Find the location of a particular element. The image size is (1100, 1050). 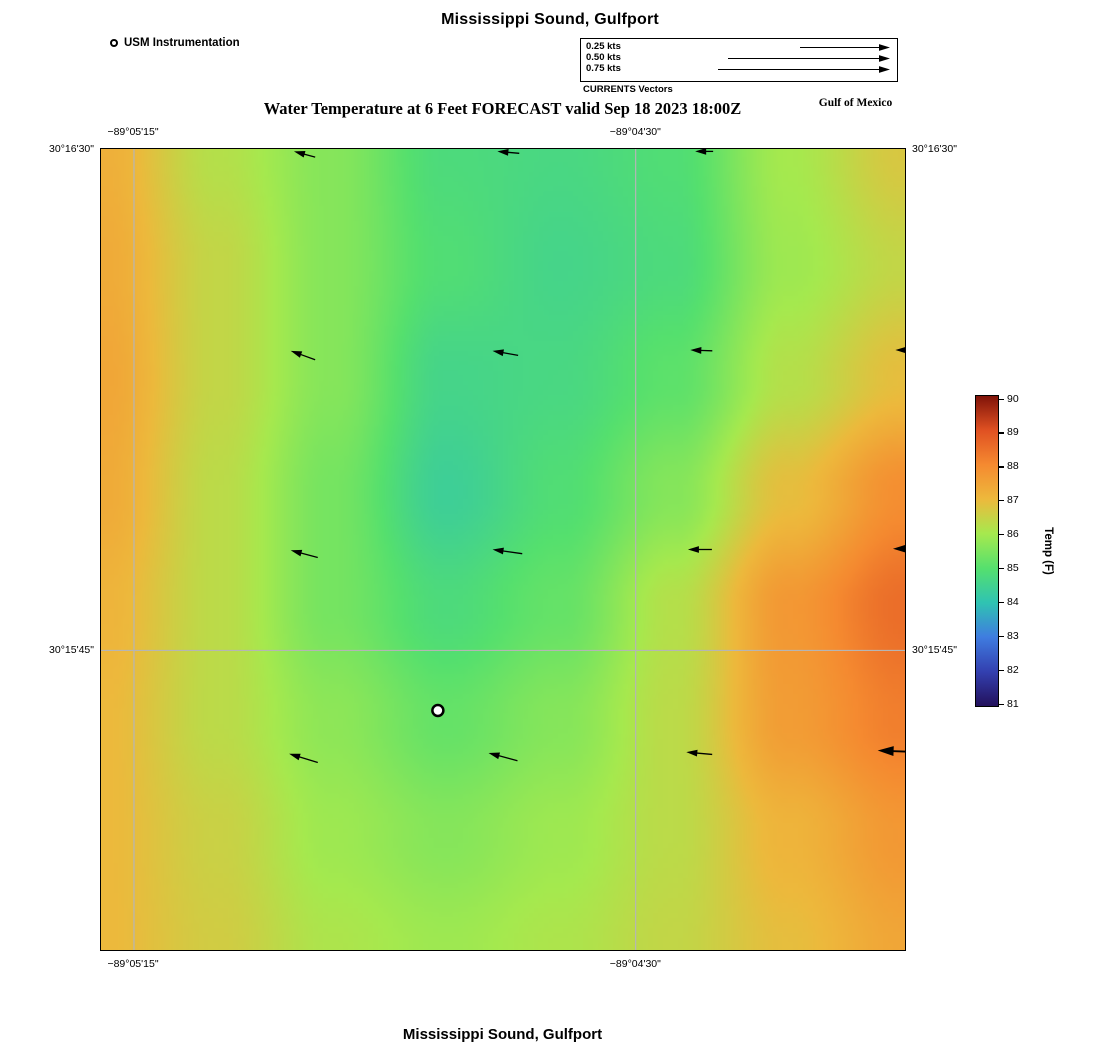

station-marker is located at coordinates (438, 710).